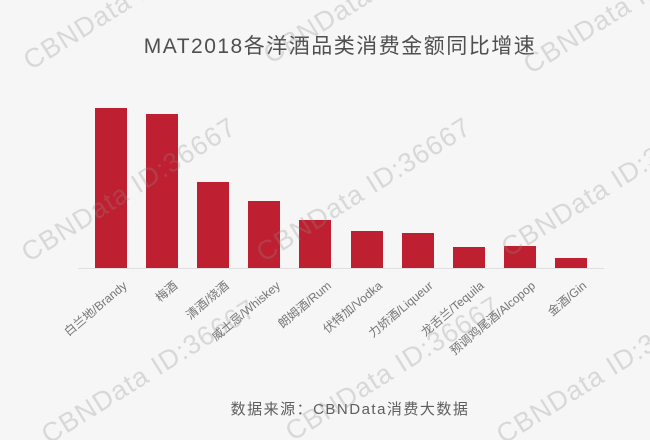  What do you see at coordinates (567, 298) in the screenshot?
I see `x-label-10: 金酒/Gin` at bounding box center [567, 298].